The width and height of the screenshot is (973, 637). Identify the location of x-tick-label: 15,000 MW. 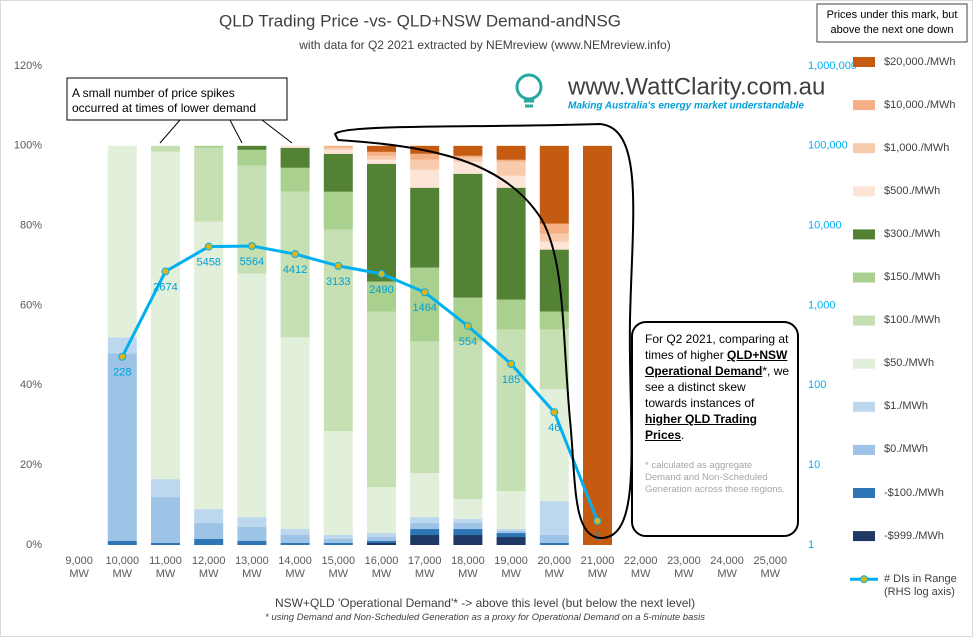
(338, 567).